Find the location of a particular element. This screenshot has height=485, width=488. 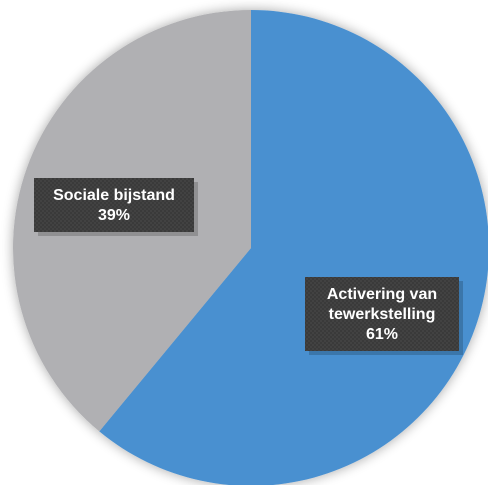

data-label-text: tewerkstelling is located at coordinates (382, 314).